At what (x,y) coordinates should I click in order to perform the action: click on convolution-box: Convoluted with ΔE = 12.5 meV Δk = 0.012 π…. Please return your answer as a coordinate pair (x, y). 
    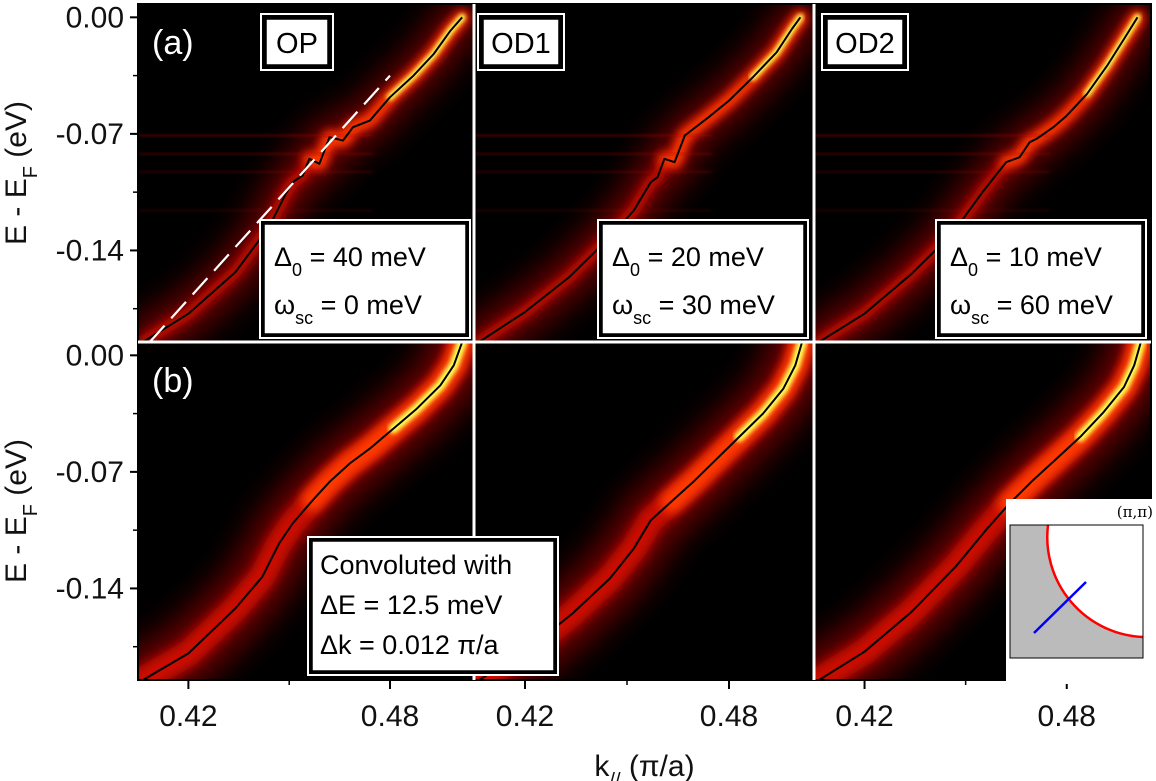
    Looking at the image, I should click on (433, 606).